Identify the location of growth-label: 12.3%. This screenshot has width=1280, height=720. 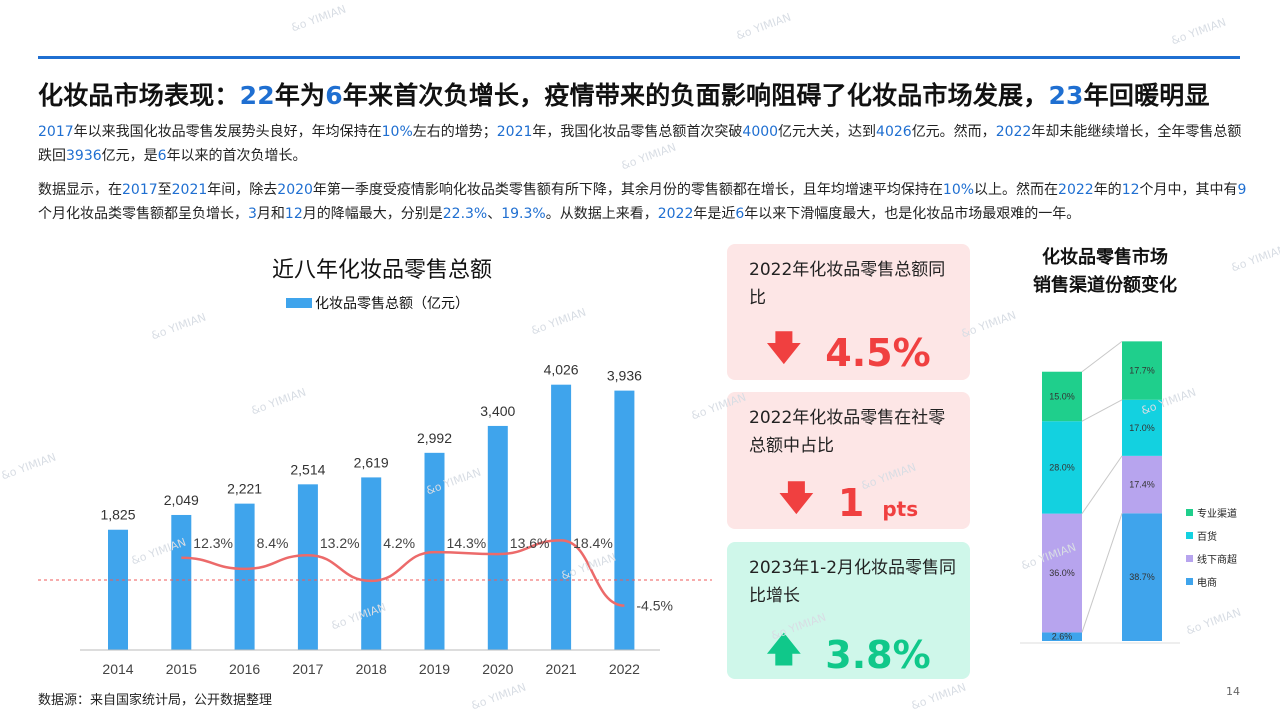
(213, 543).